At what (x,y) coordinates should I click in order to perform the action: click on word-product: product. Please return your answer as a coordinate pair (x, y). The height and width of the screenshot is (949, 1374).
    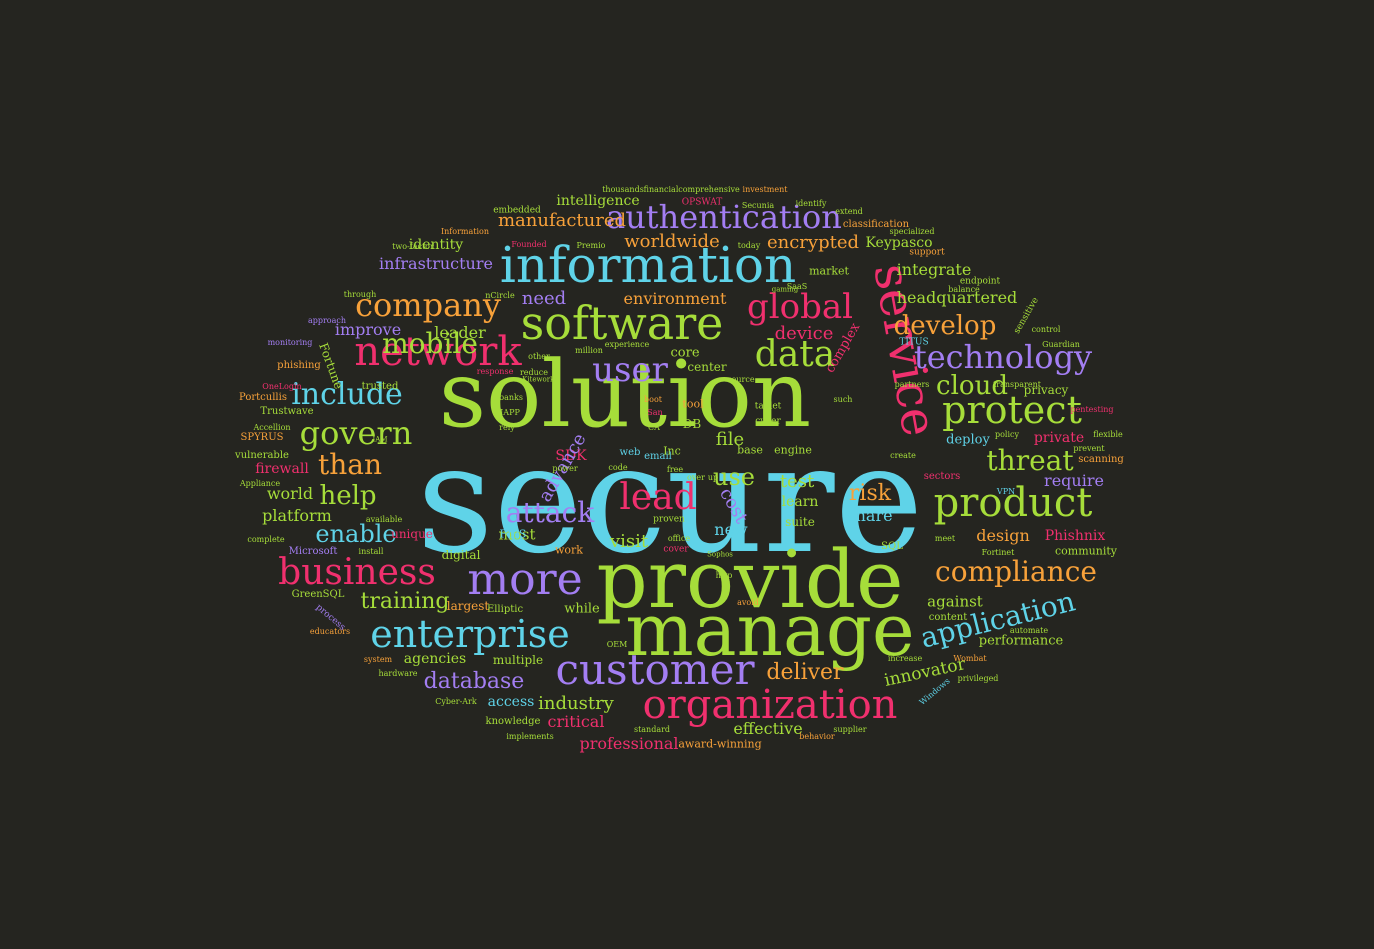
    Looking at the image, I should click on (1013, 503).